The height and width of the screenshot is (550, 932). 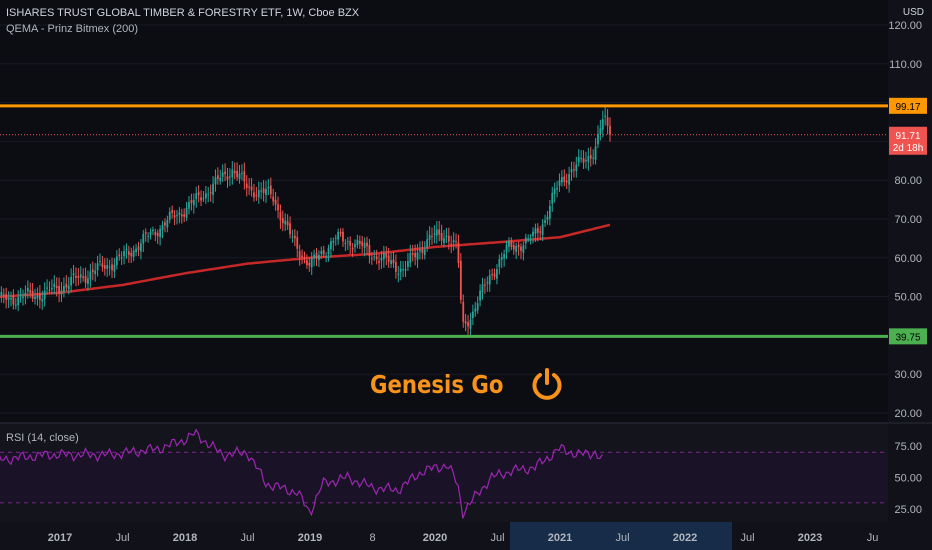 I want to click on rsi-legend: RSI (14, close), so click(x=42, y=438).